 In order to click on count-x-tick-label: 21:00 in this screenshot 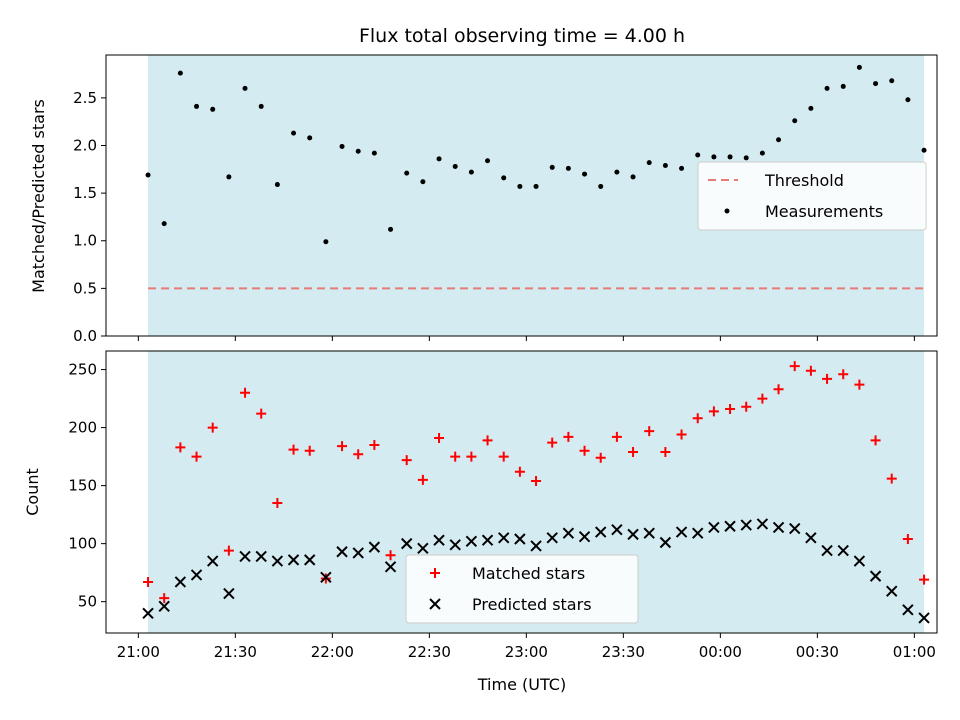, I will do `click(138, 652)`.